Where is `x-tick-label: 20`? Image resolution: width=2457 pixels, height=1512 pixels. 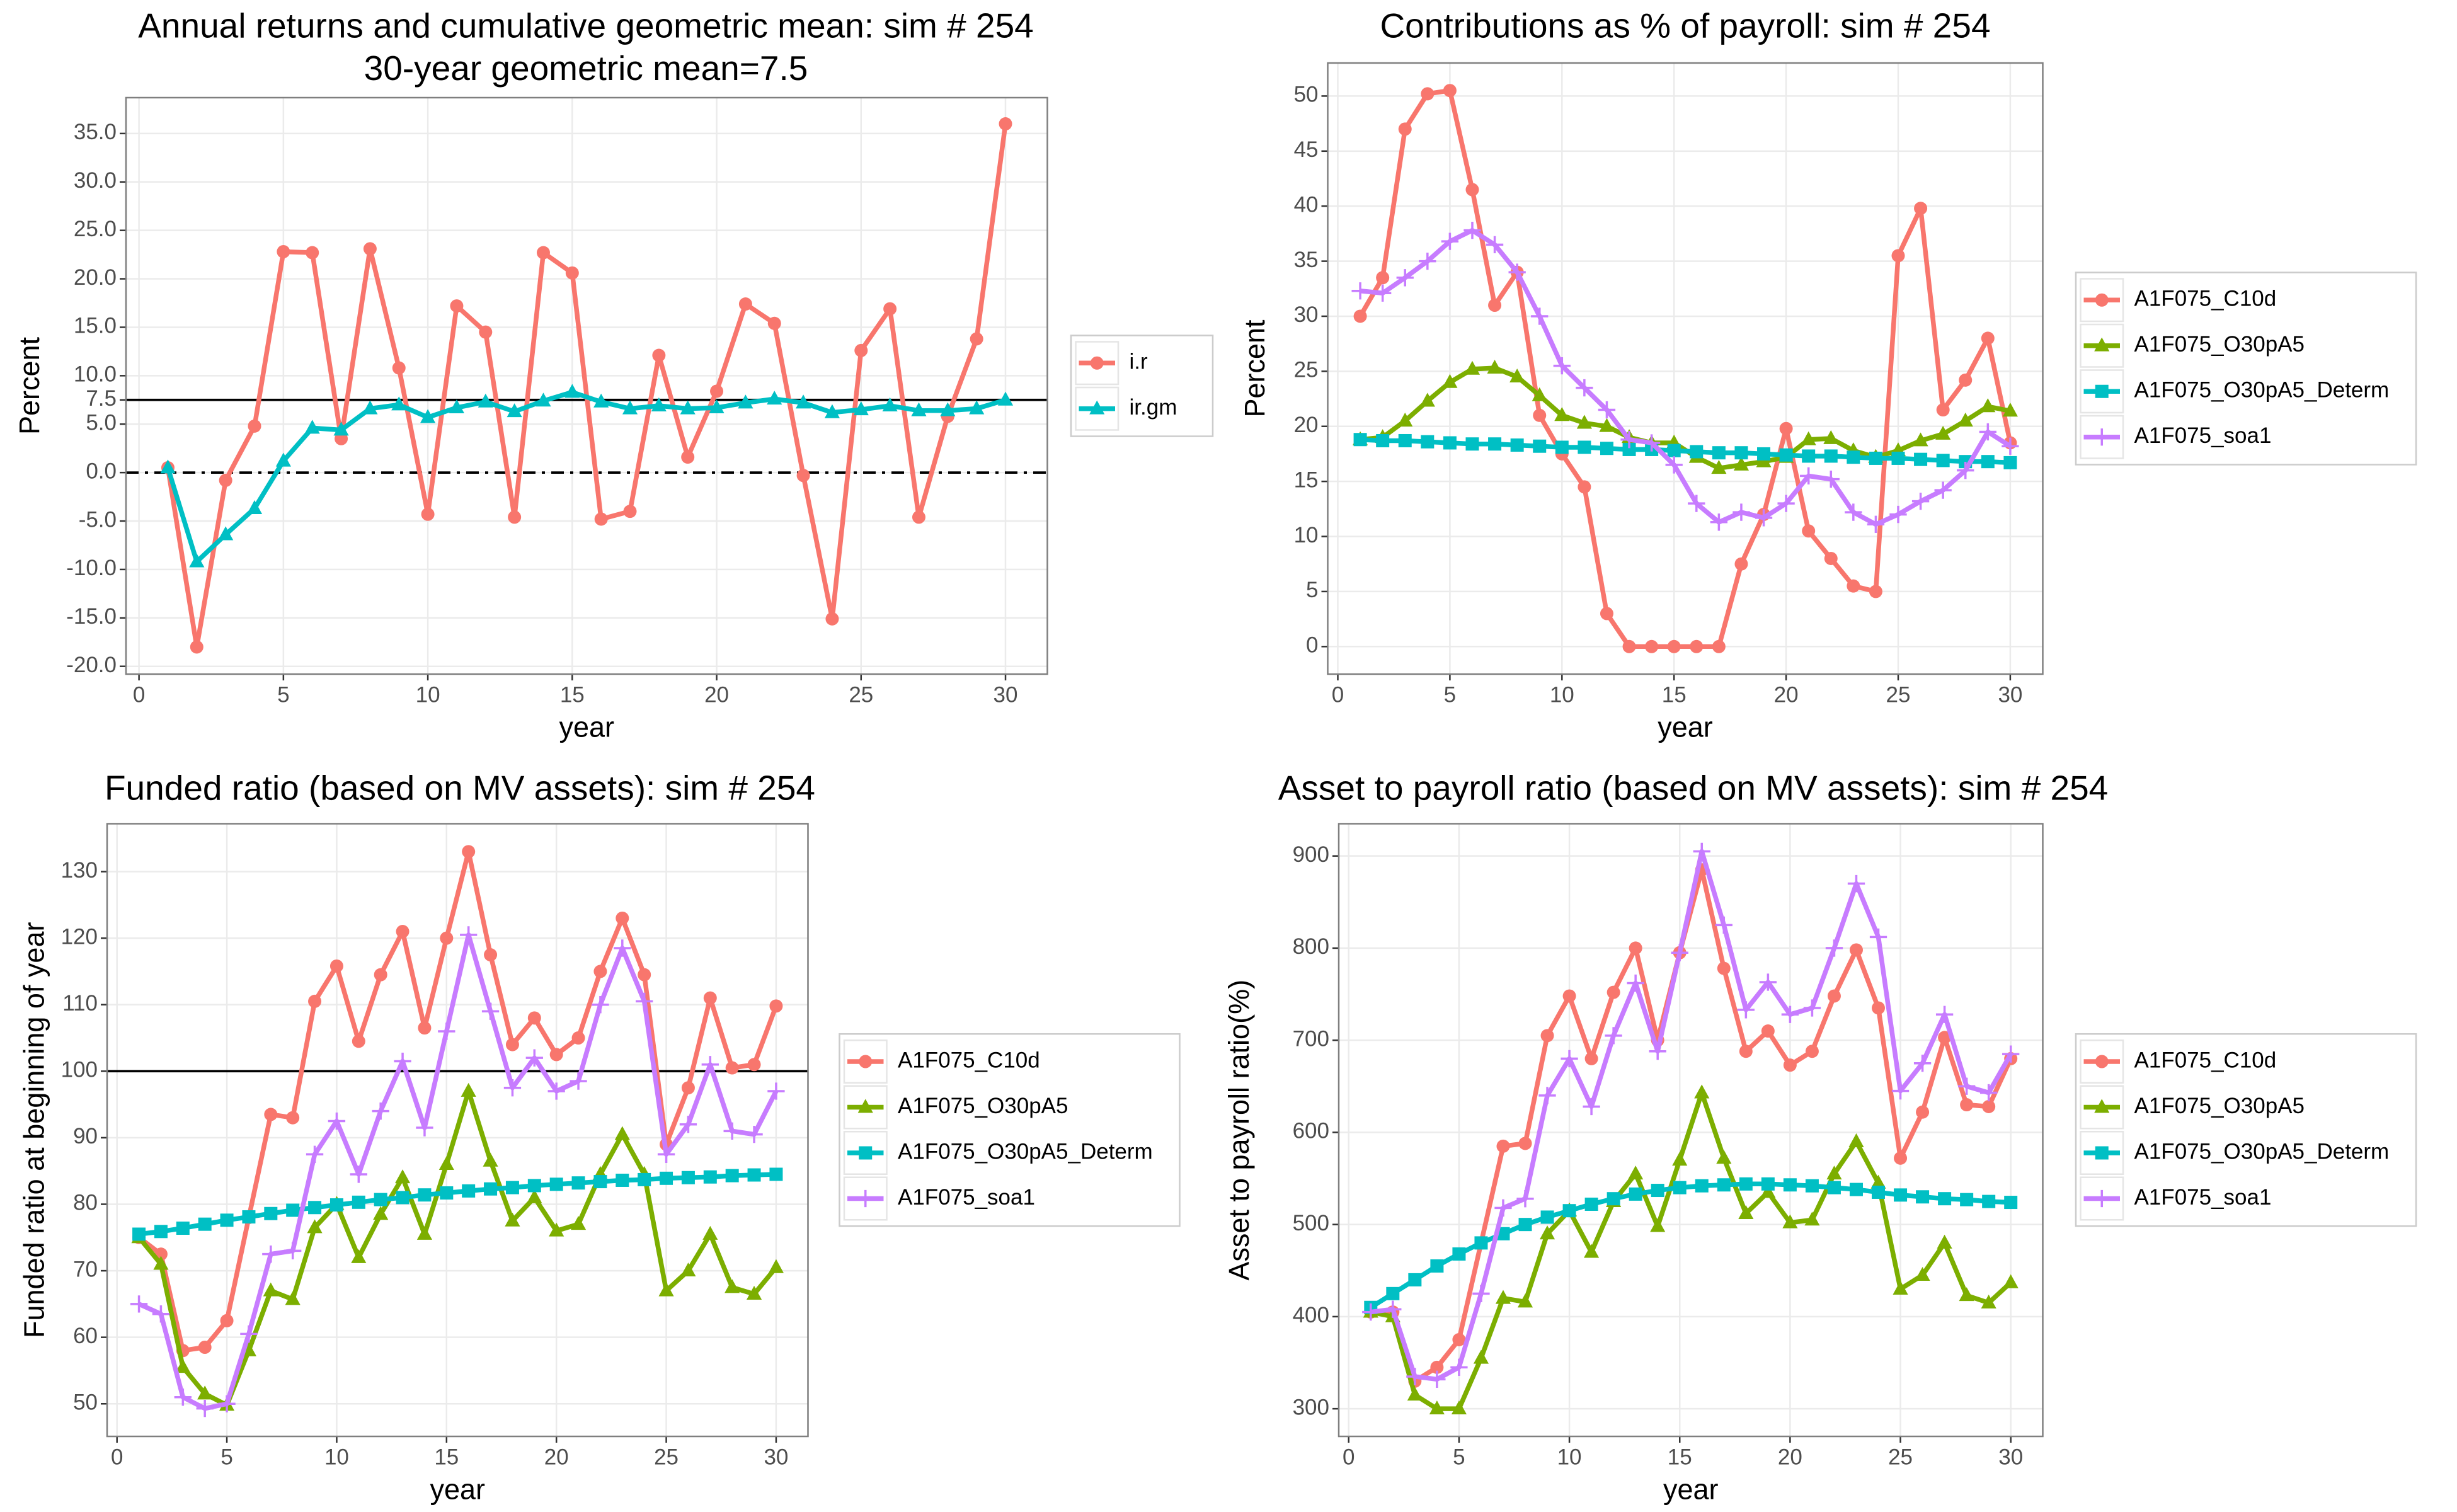 x-tick-label: 20 is located at coordinates (1786, 694).